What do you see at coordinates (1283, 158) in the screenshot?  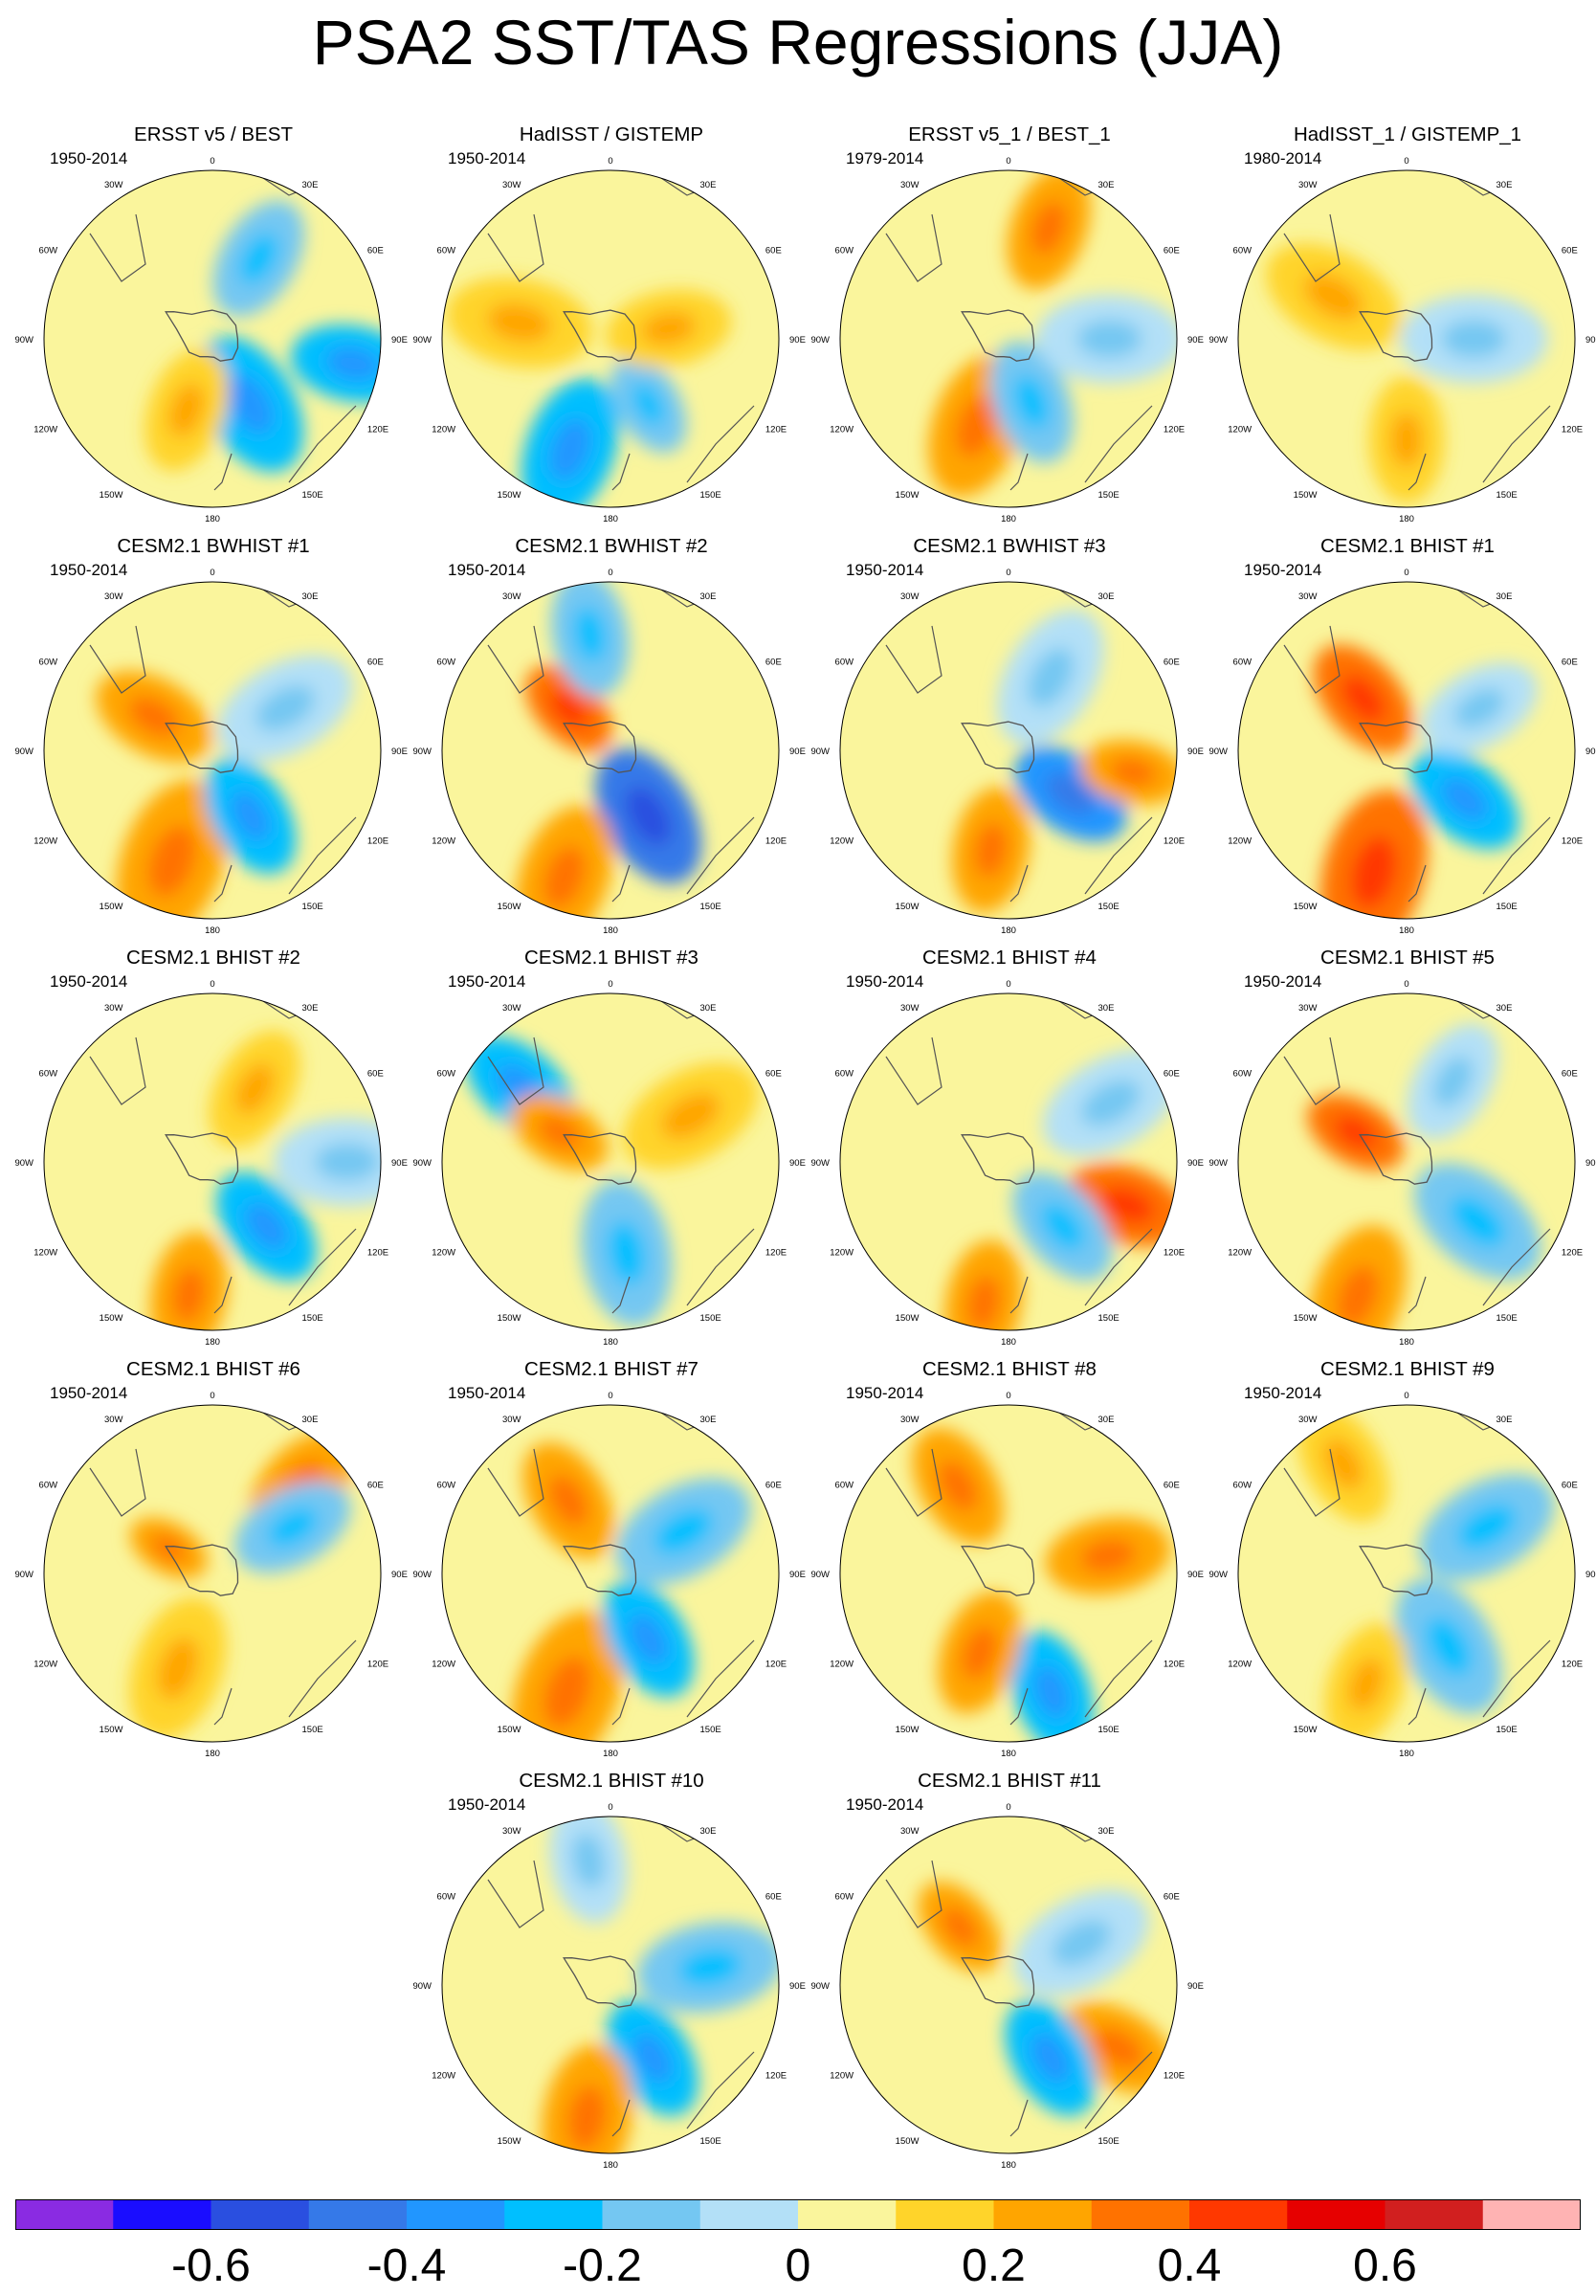 I see `panel-period: 1980-2014` at bounding box center [1283, 158].